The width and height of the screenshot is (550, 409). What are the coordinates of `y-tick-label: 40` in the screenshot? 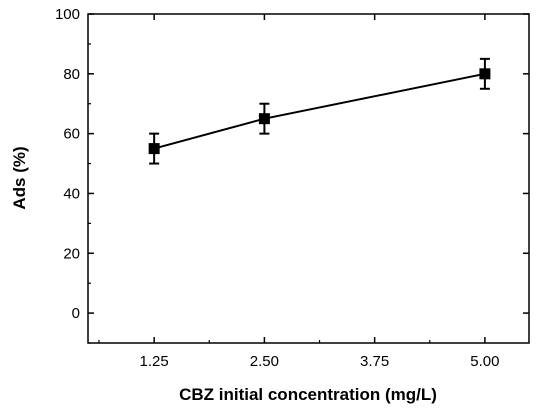 It's located at (71, 193).